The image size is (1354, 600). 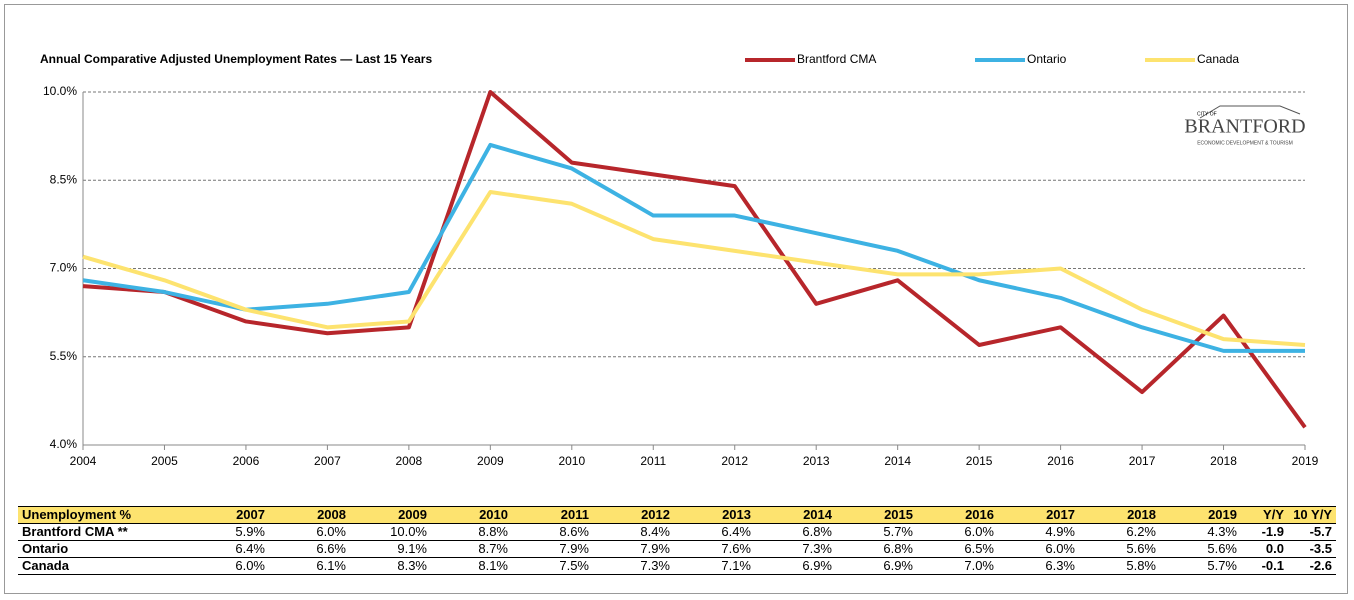 What do you see at coordinates (228, 532) in the screenshot?
I see `table-cell: 5.9%` at bounding box center [228, 532].